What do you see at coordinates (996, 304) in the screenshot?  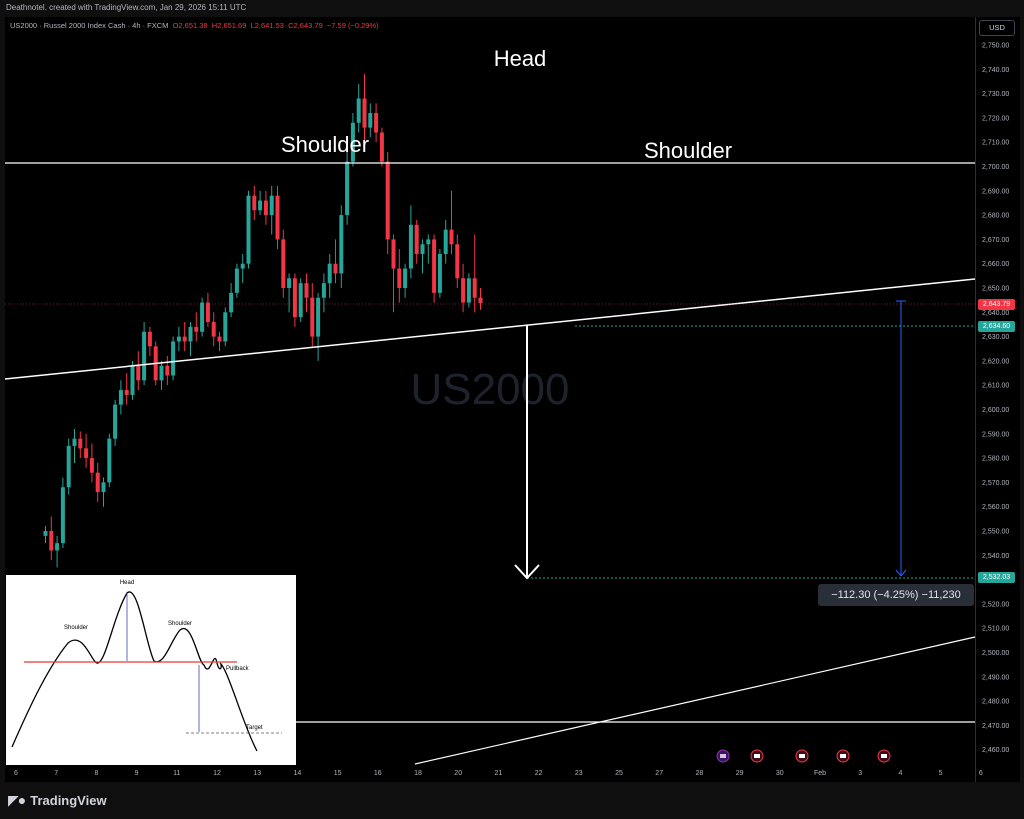 I see `current-price-tag: 2,643.79` at bounding box center [996, 304].